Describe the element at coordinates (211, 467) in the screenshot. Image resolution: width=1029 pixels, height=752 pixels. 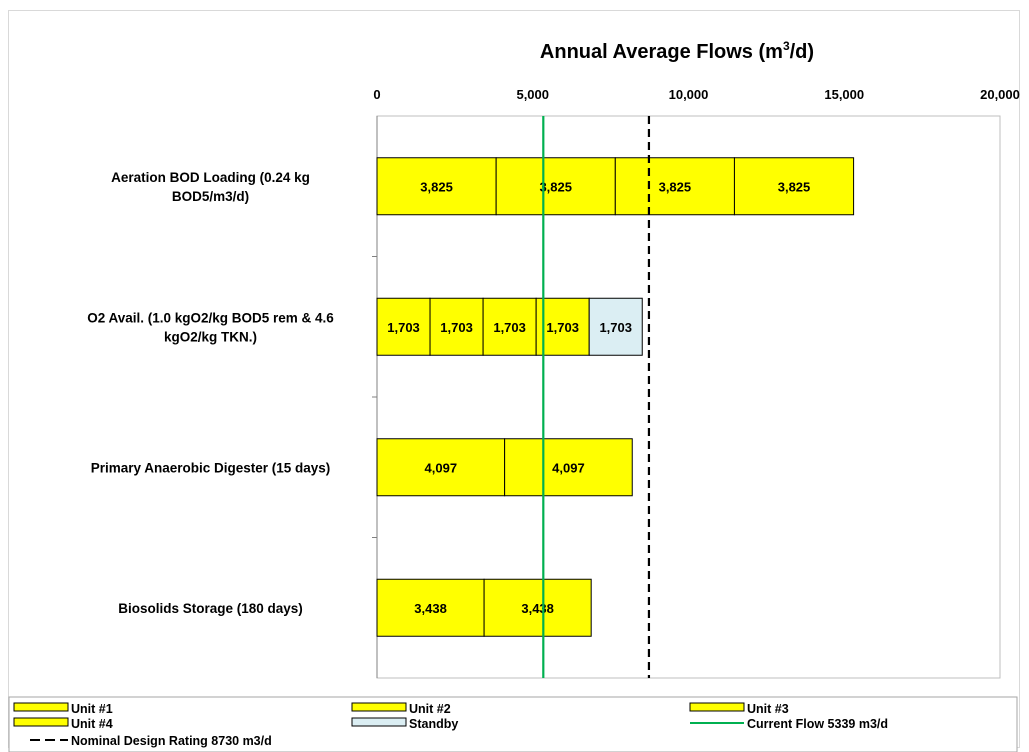
I see `category-label: Primary Anaerobic Digester (15 days)` at that location.